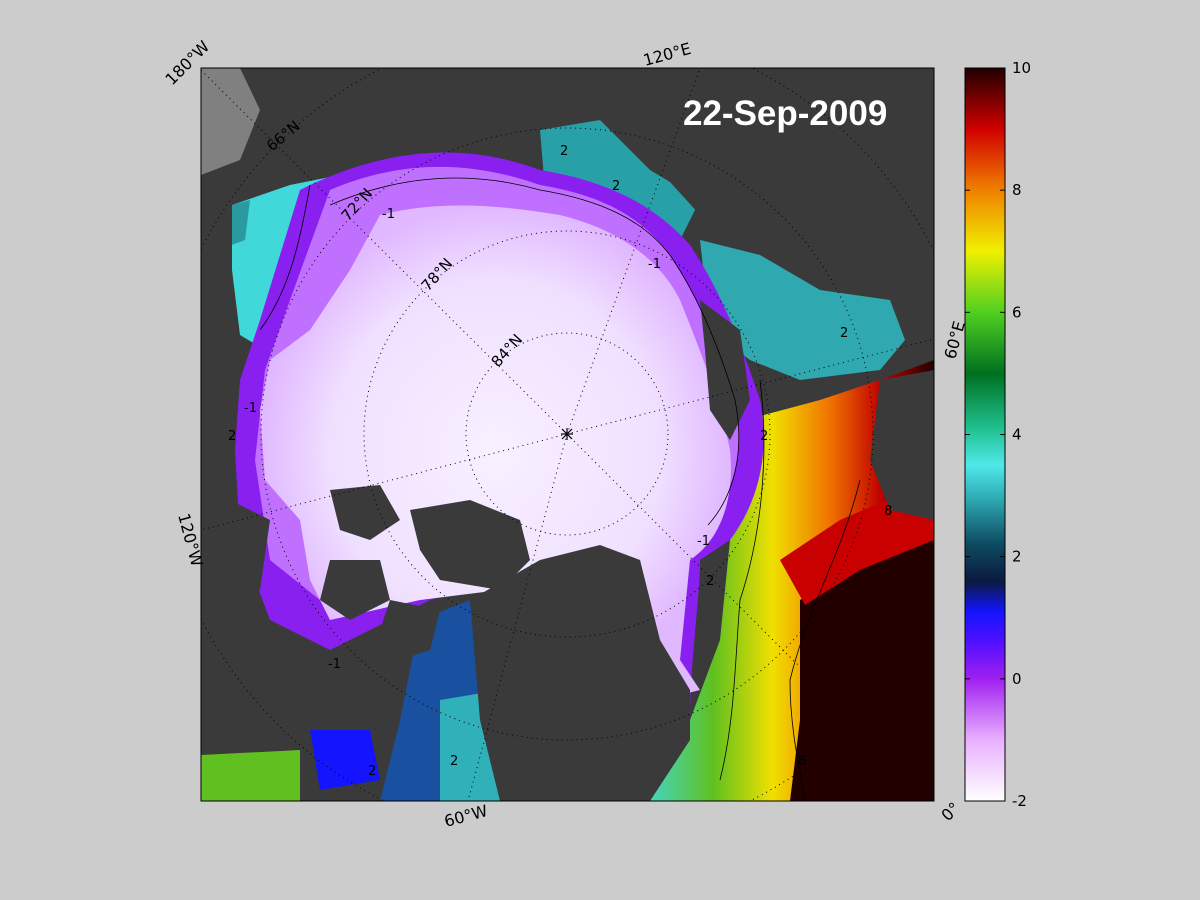 The height and width of the screenshot is (900, 1200). Describe the element at coordinates (250, 408) in the screenshot. I see `contour-label-minus-one-3: -1` at that location.